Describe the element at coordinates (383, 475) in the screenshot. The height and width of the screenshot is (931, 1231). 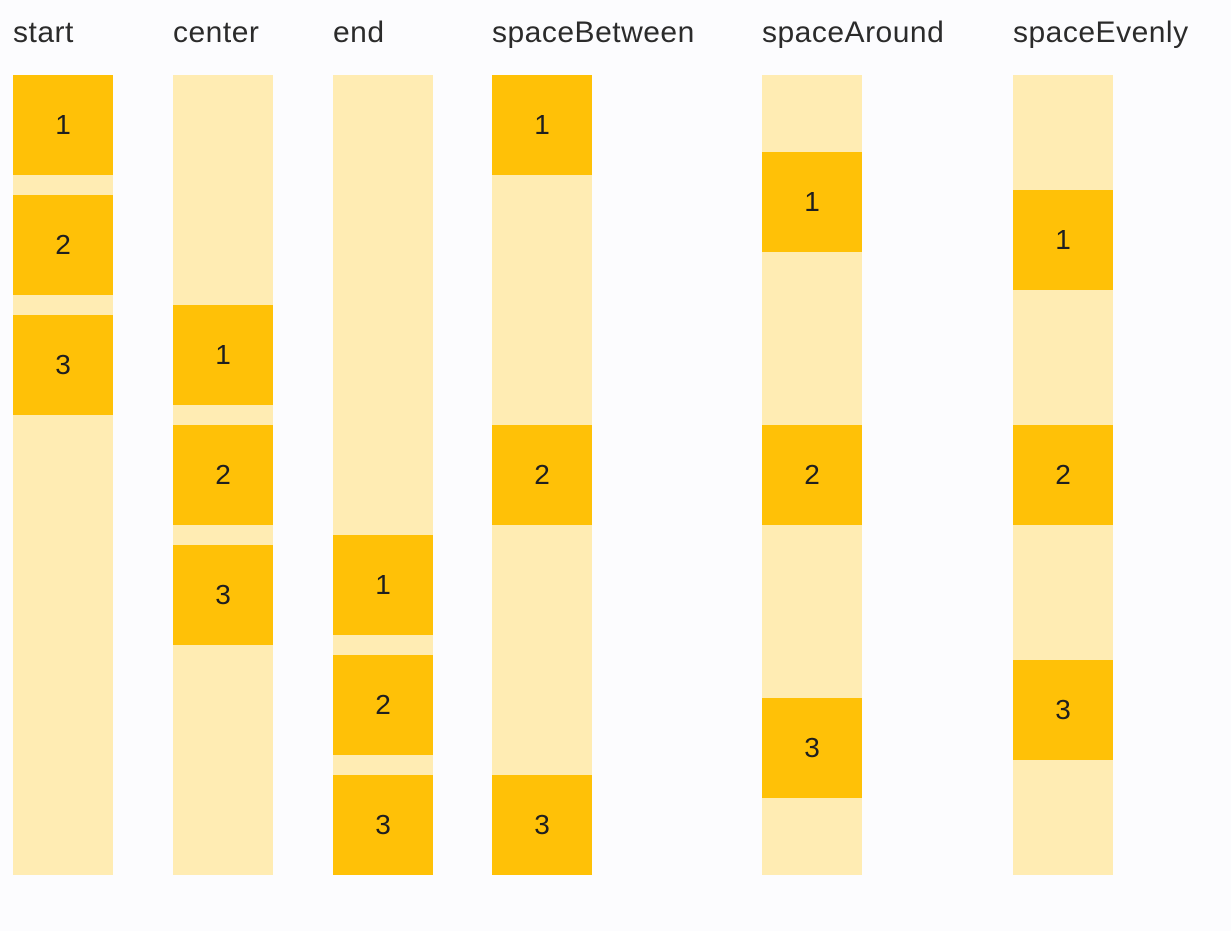
I see `flex-track-end: 1 2 3` at that location.